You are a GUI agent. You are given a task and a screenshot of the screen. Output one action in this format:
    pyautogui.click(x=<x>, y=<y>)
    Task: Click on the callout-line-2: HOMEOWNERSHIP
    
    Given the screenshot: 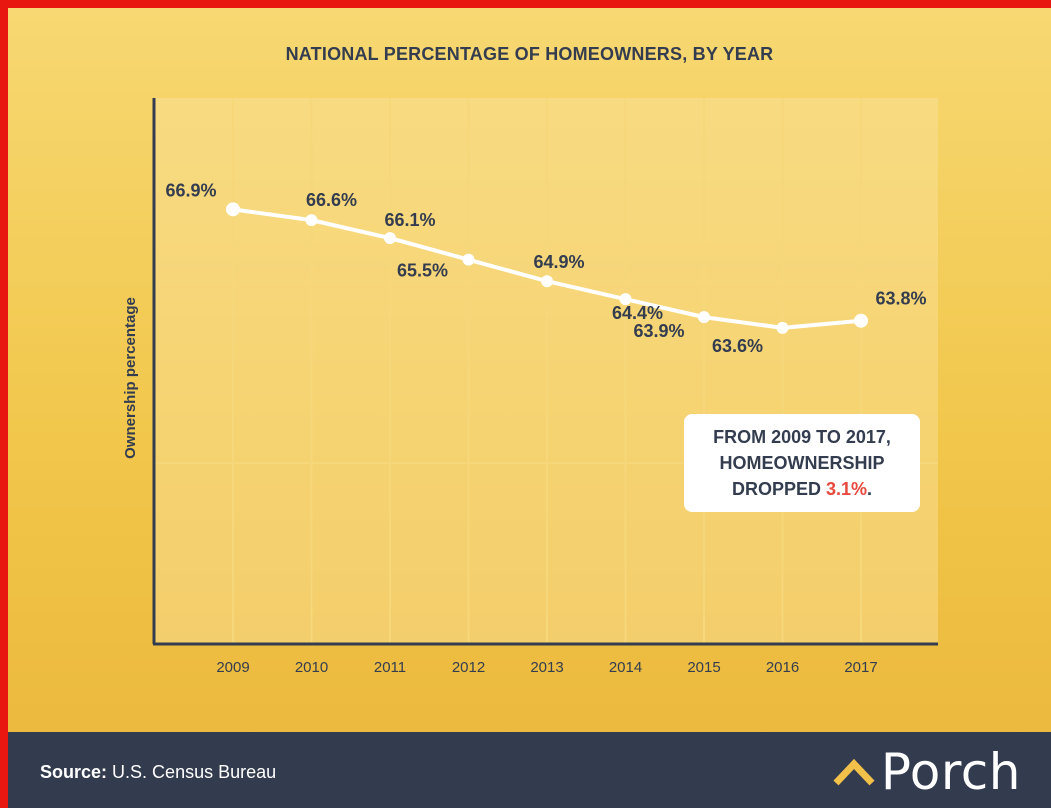 What is the action you would take?
    pyautogui.click(x=802, y=463)
    